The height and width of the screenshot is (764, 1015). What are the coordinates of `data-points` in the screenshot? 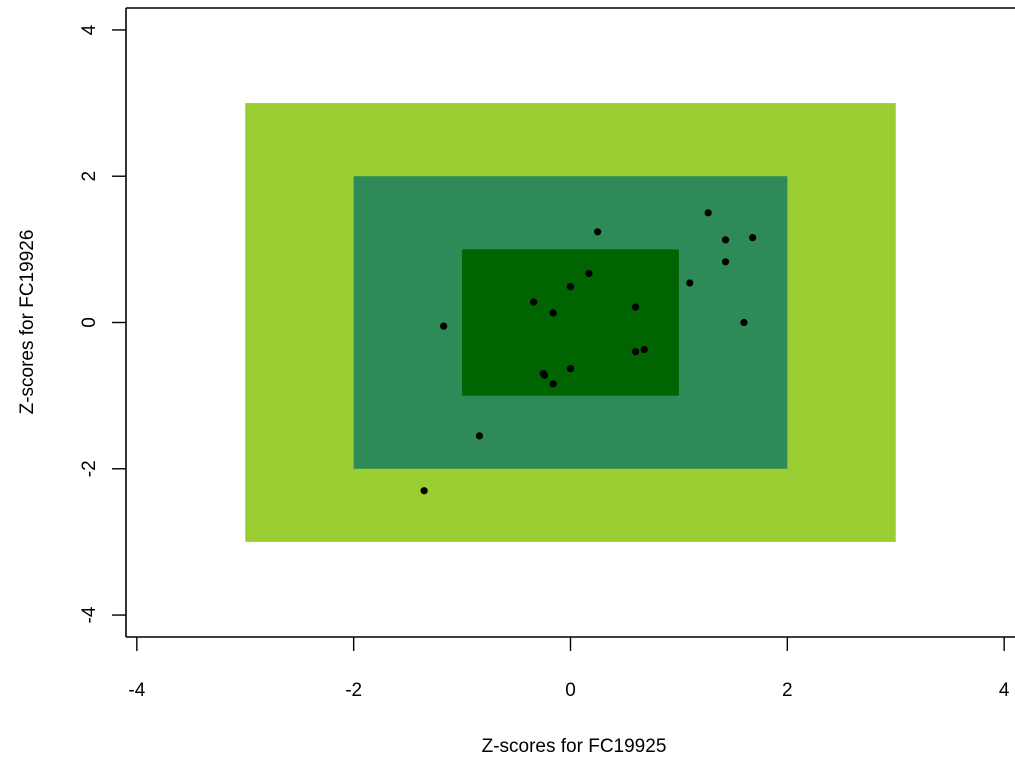 It's located at (588, 352).